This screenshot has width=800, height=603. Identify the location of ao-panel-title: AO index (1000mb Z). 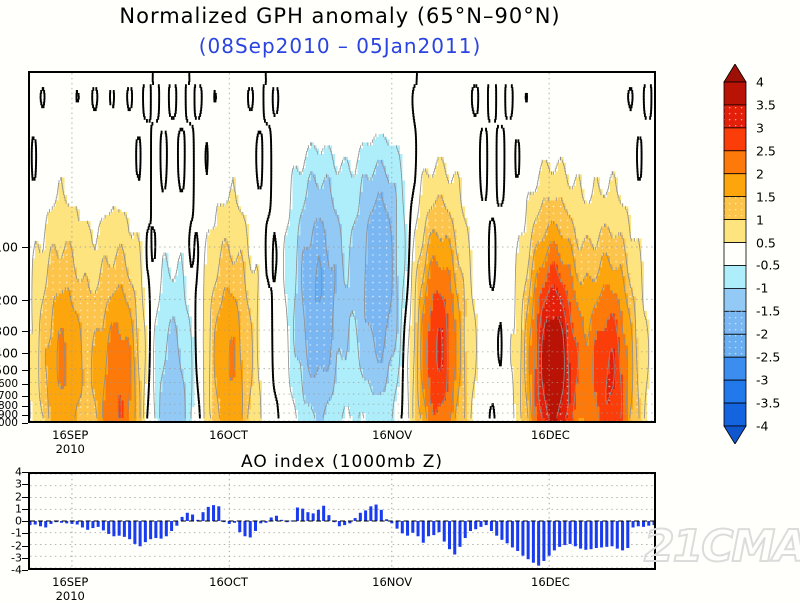
(342, 462).